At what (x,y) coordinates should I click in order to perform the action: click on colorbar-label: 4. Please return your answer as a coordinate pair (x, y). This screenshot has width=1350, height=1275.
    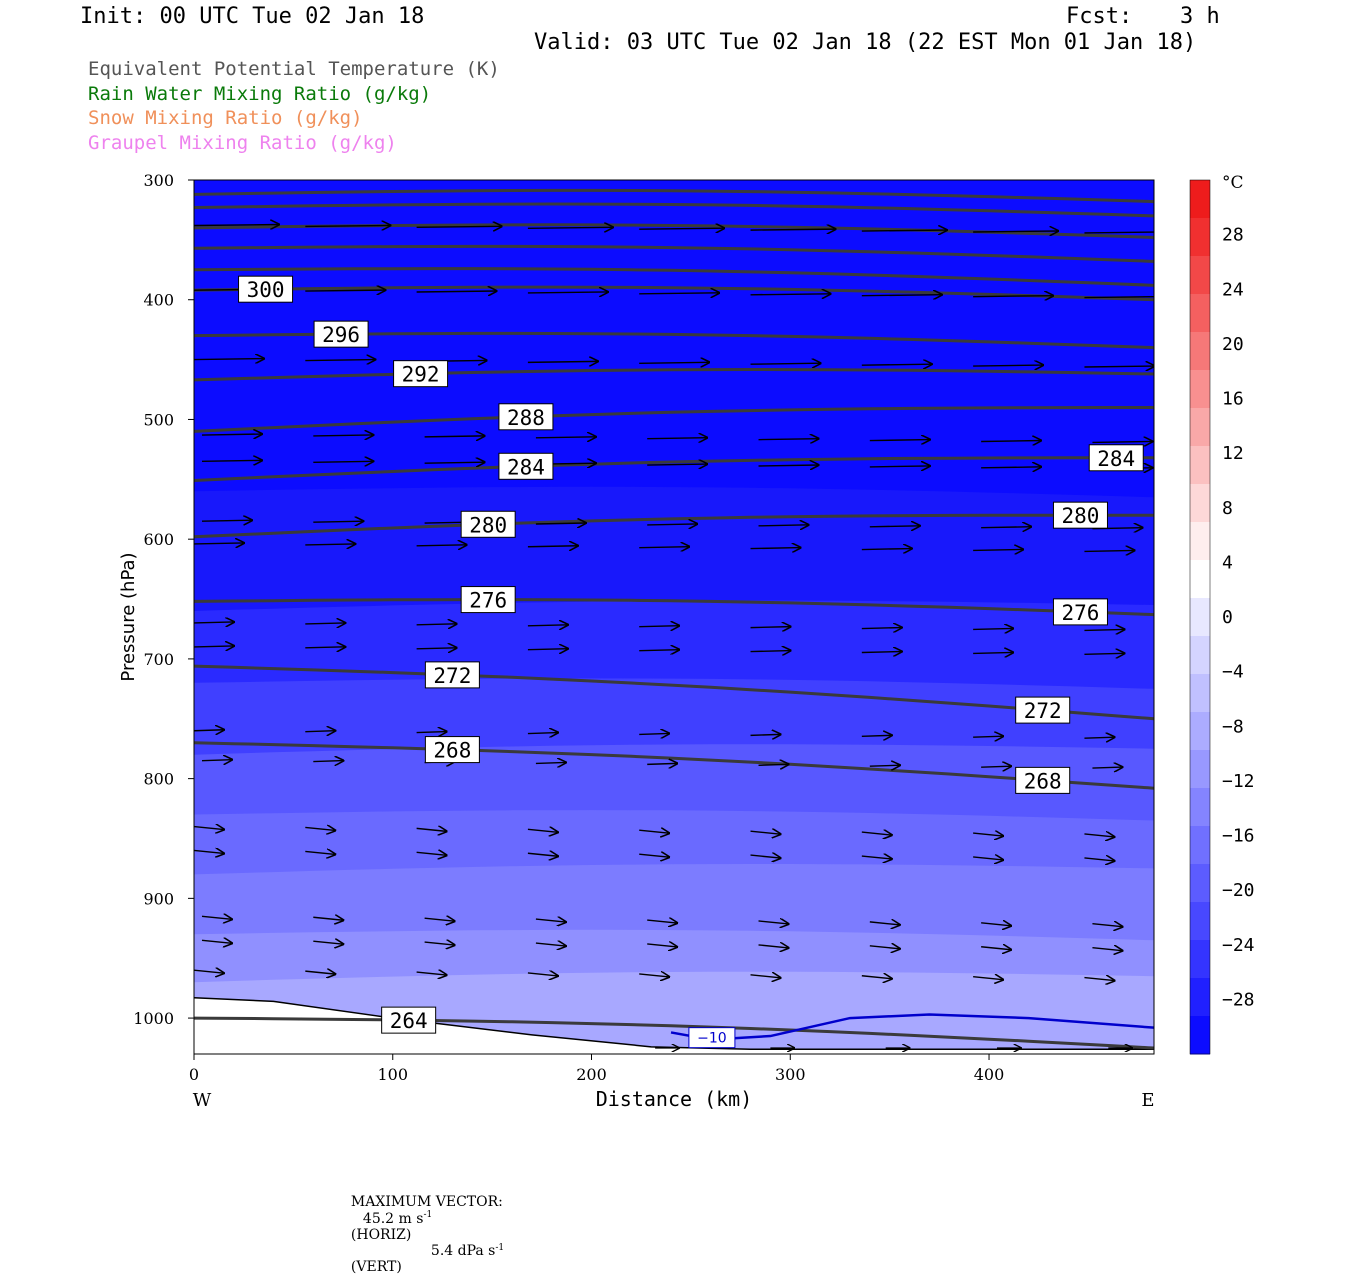
    Looking at the image, I should click on (1227, 562).